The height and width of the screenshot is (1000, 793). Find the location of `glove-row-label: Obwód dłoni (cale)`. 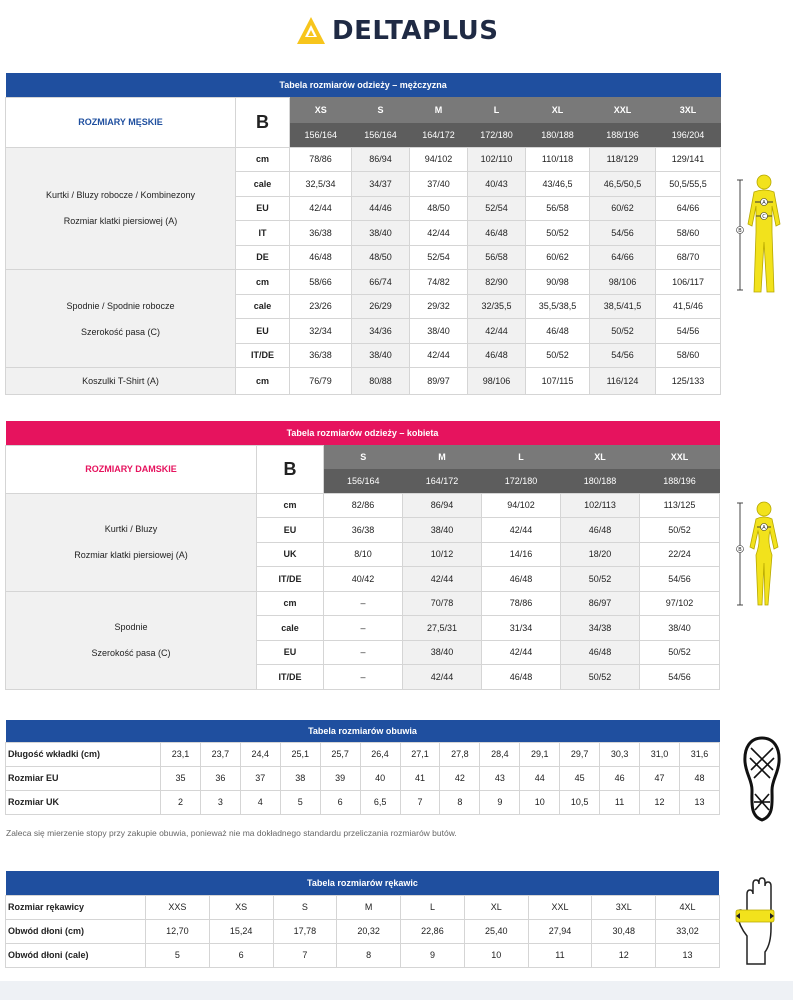

glove-row-label: Obwód dłoni (cale) is located at coordinates (75, 955).